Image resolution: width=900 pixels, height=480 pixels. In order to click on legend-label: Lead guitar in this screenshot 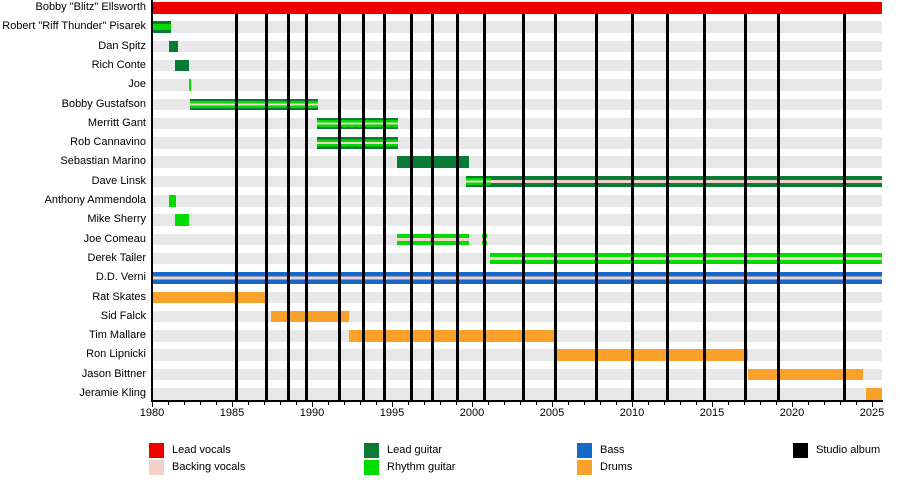, I will do `click(415, 450)`.